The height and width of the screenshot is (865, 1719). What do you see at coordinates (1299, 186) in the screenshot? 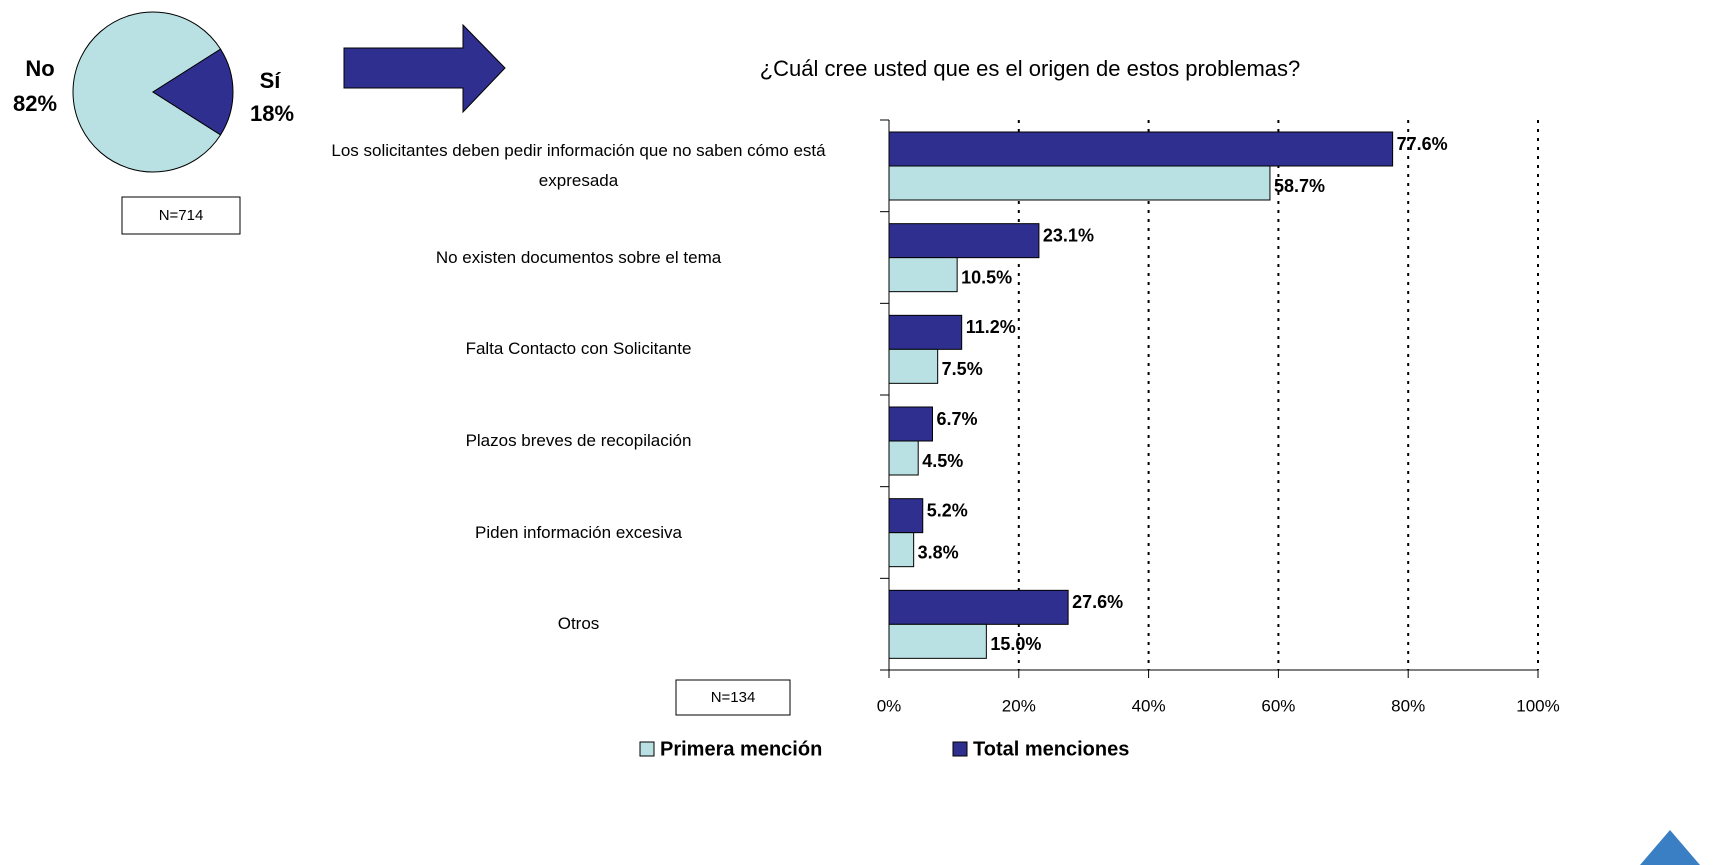
I see `value-label: 58.7%` at bounding box center [1299, 186].